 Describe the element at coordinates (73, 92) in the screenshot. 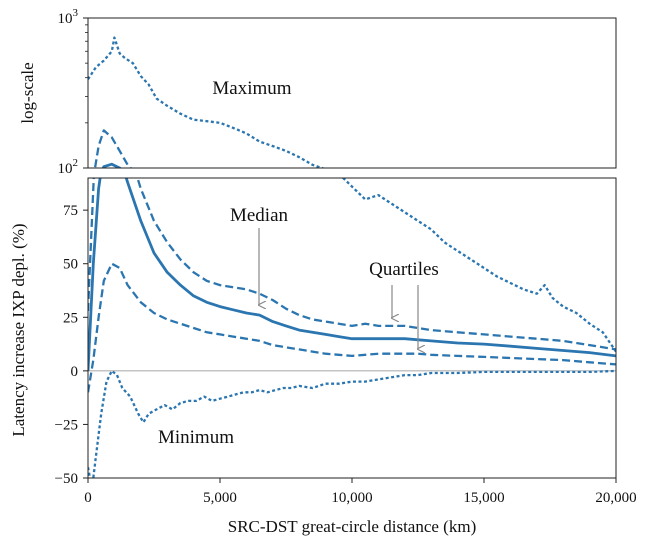

I see `top-y-ticks: 10² 10³` at that location.